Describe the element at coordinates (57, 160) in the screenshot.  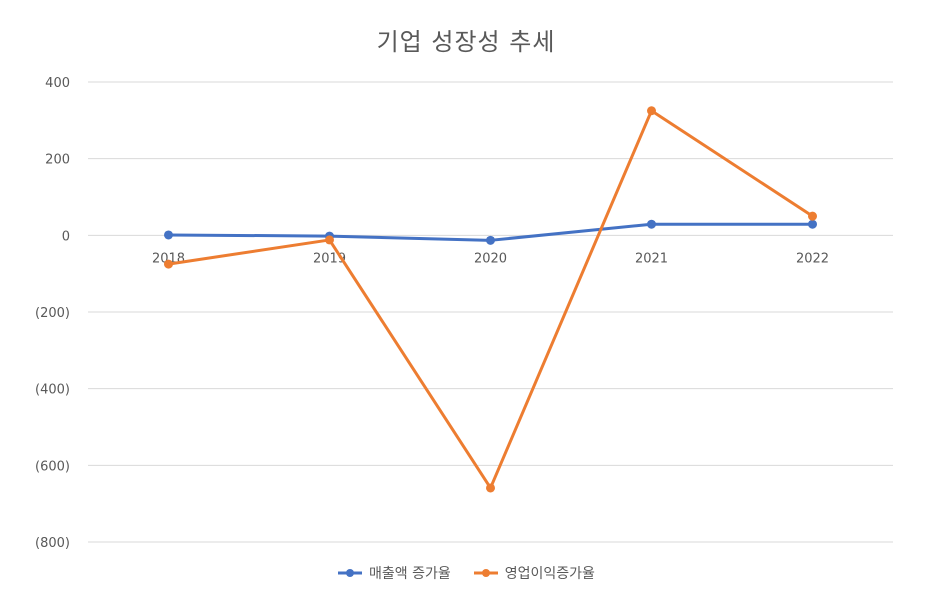
I see `y-tick-label: 200` at that location.